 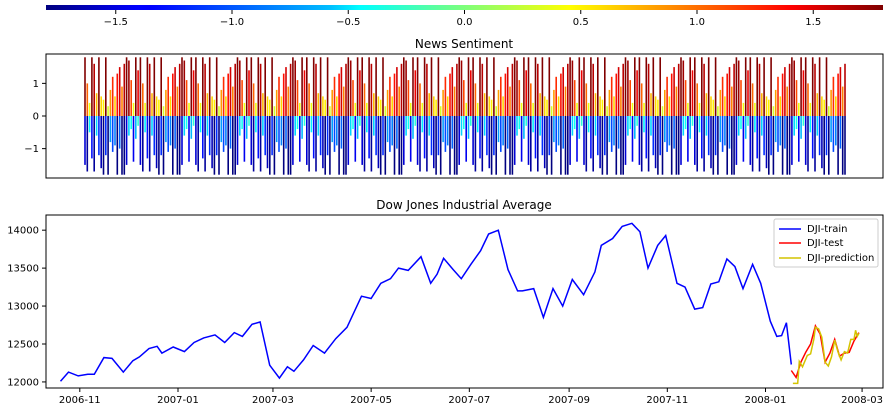 What do you see at coordinates (23, 382) in the screenshot?
I see `dji-y-tick-label: 12000` at bounding box center [23, 382].